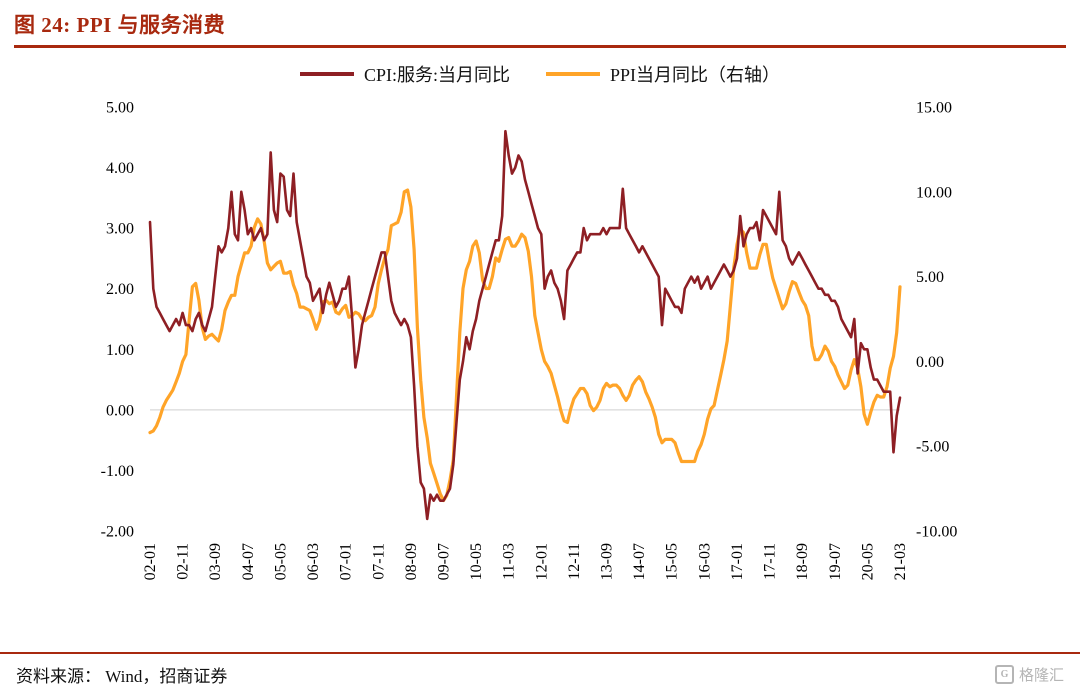 The height and width of the screenshot is (699, 1080). I want to click on source-text: 资料来源： Wind，招商证券, so click(122, 676).